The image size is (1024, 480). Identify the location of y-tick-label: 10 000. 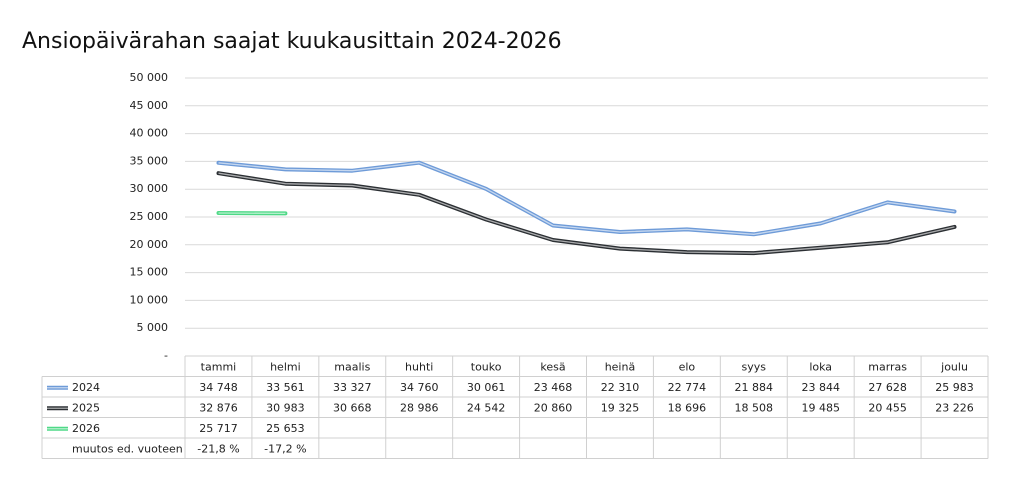
(149, 299).